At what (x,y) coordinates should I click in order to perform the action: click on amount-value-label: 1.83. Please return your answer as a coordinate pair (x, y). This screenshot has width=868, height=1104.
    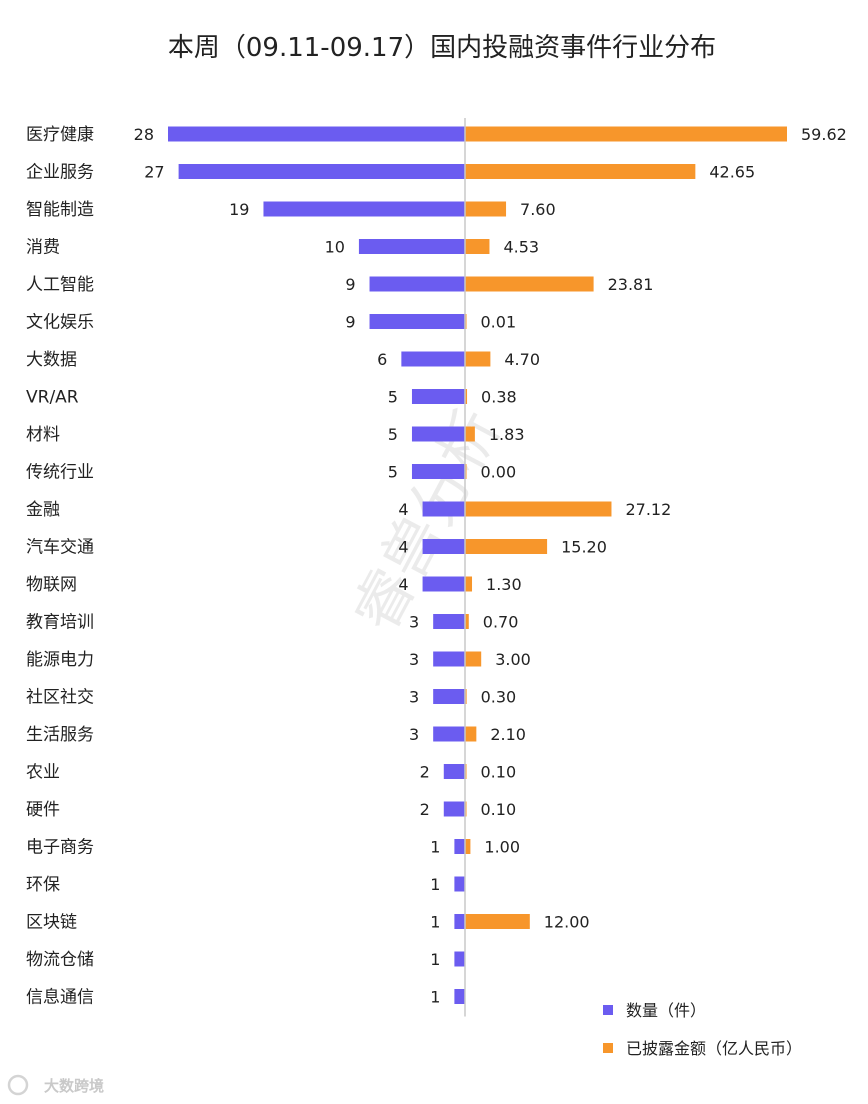
    Looking at the image, I should click on (507, 434).